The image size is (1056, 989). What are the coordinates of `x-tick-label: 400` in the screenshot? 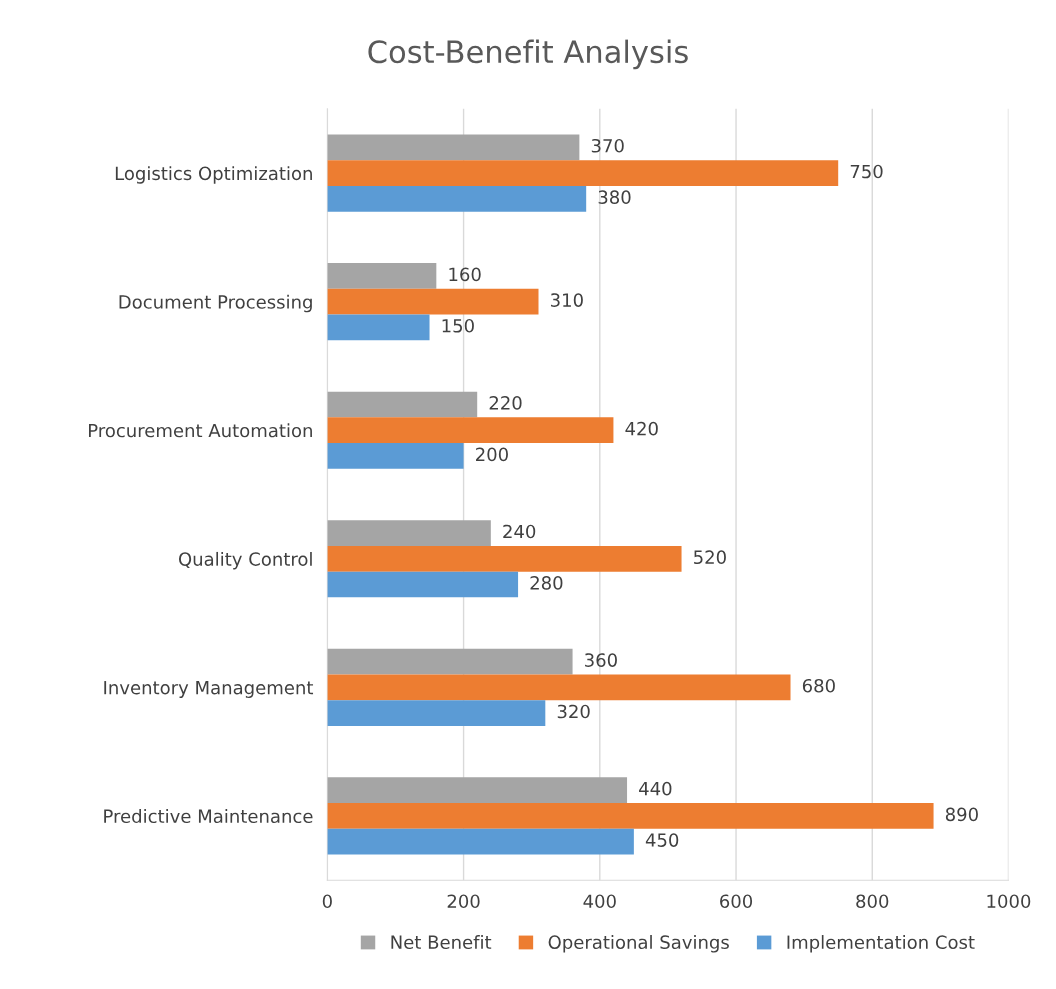 It's located at (599, 901).